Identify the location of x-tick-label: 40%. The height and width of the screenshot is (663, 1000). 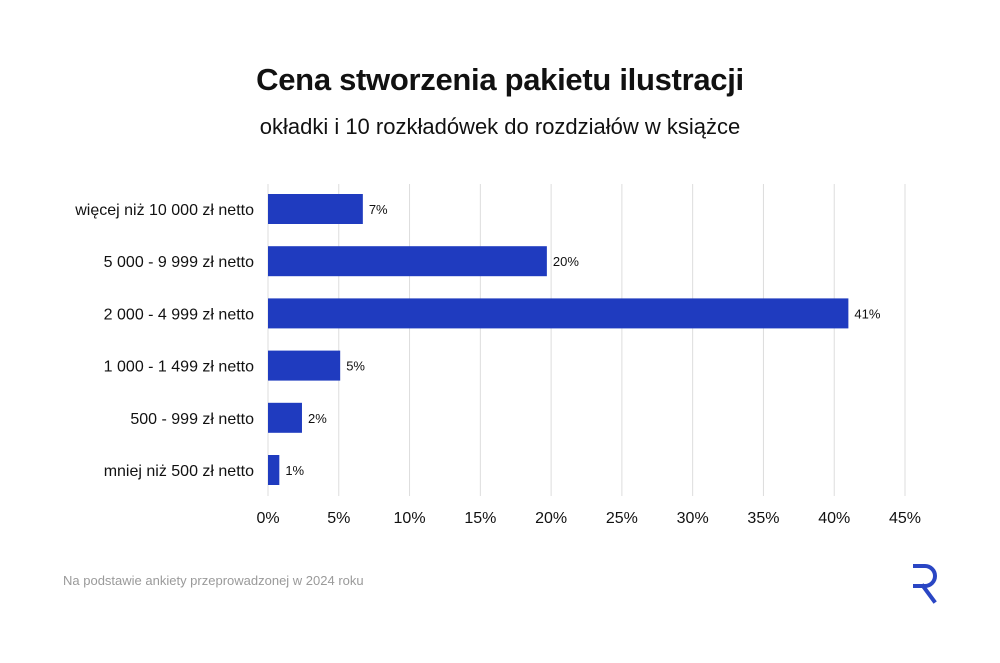
(834, 518).